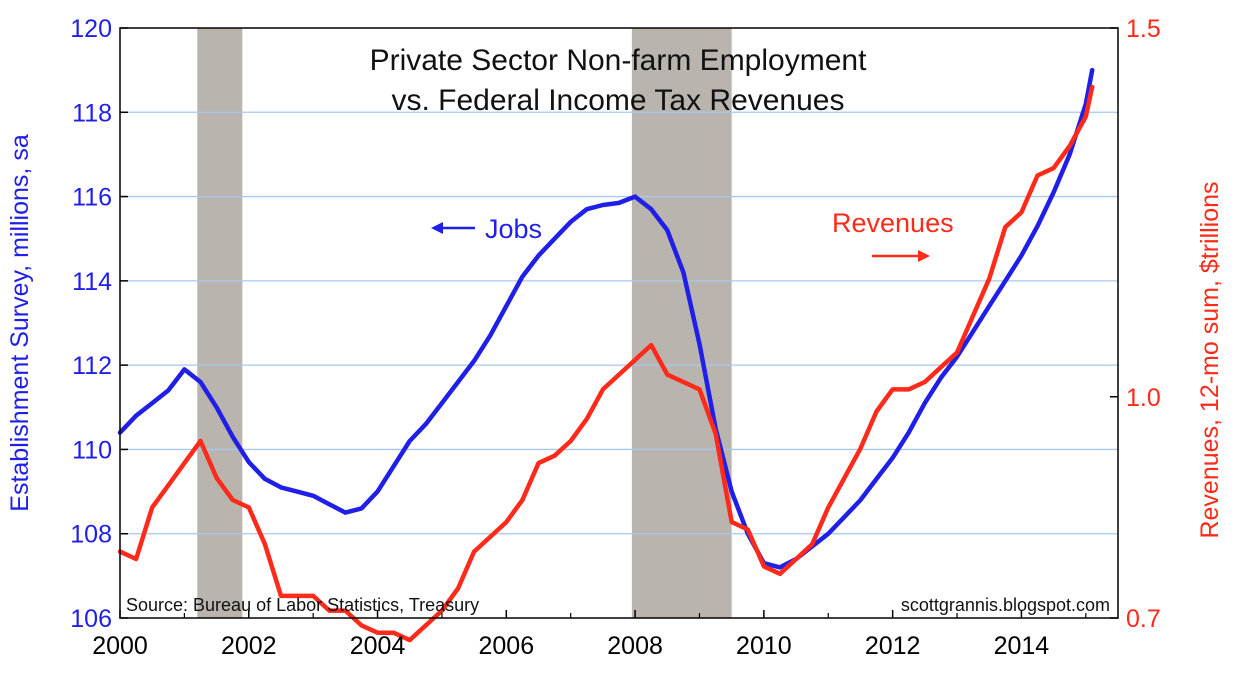  What do you see at coordinates (1005, 605) in the screenshot?
I see `credit-note: scottgrannis.blogspot.com` at bounding box center [1005, 605].